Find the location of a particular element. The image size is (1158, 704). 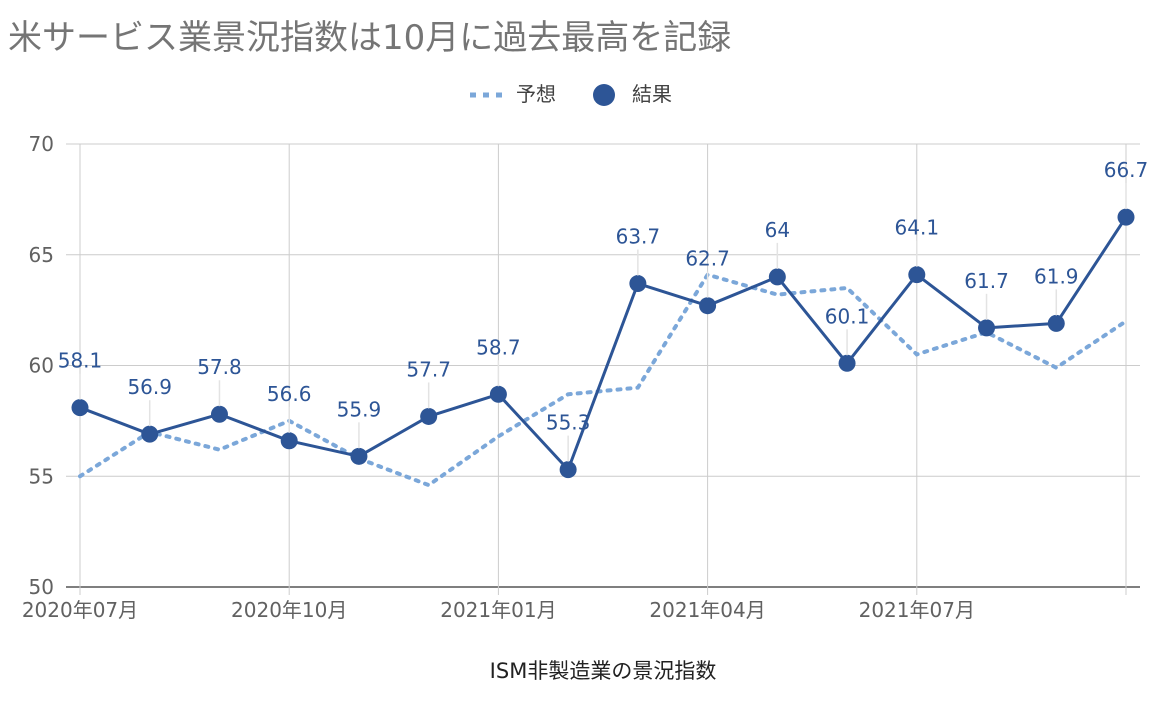

legend-actual-label: 結果 is located at coordinates (652, 94).